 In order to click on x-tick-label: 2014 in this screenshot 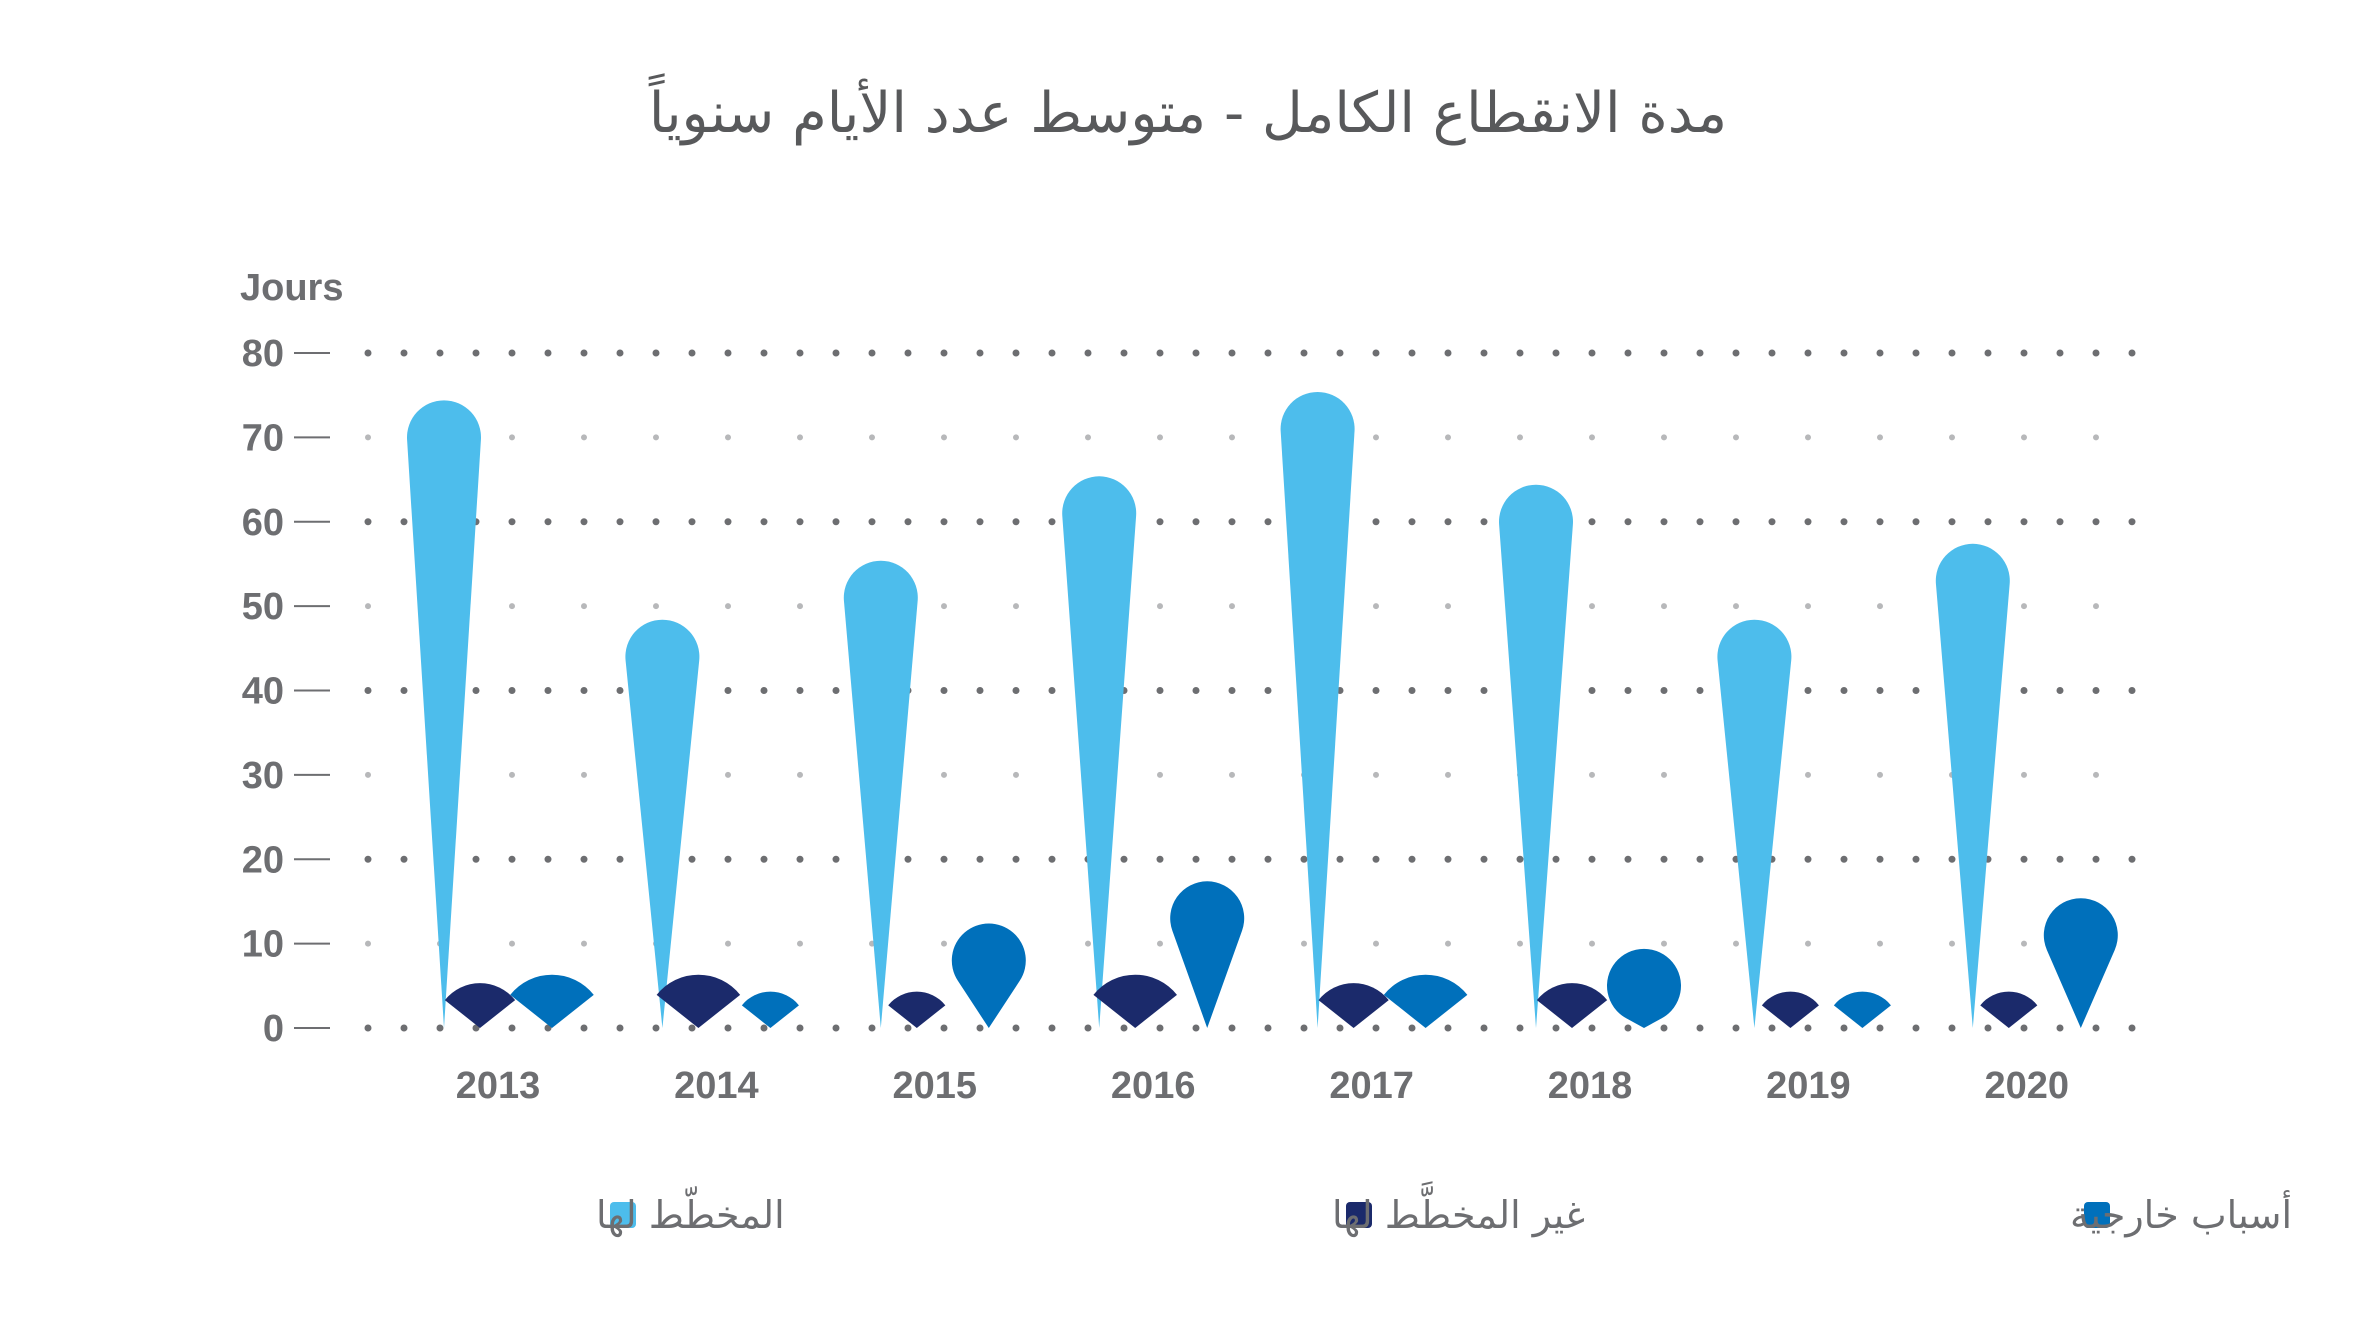, I will do `click(716, 1086)`.